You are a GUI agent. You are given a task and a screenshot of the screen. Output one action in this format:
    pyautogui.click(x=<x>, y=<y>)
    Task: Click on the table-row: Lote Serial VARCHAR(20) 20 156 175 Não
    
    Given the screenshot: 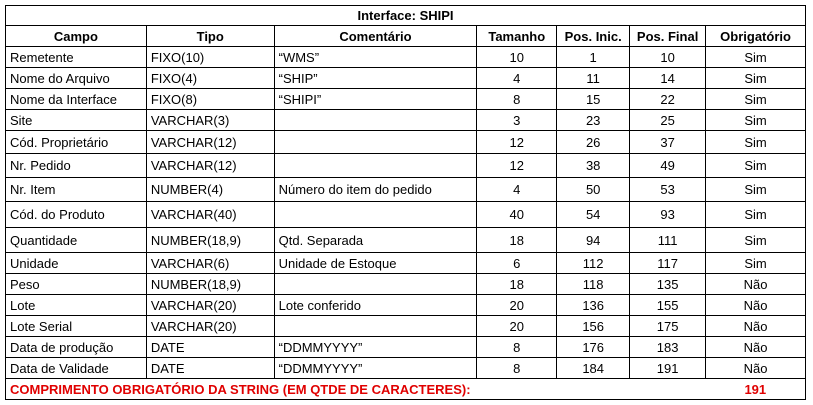 What is the action you would take?
    pyautogui.click(x=405, y=326)
    